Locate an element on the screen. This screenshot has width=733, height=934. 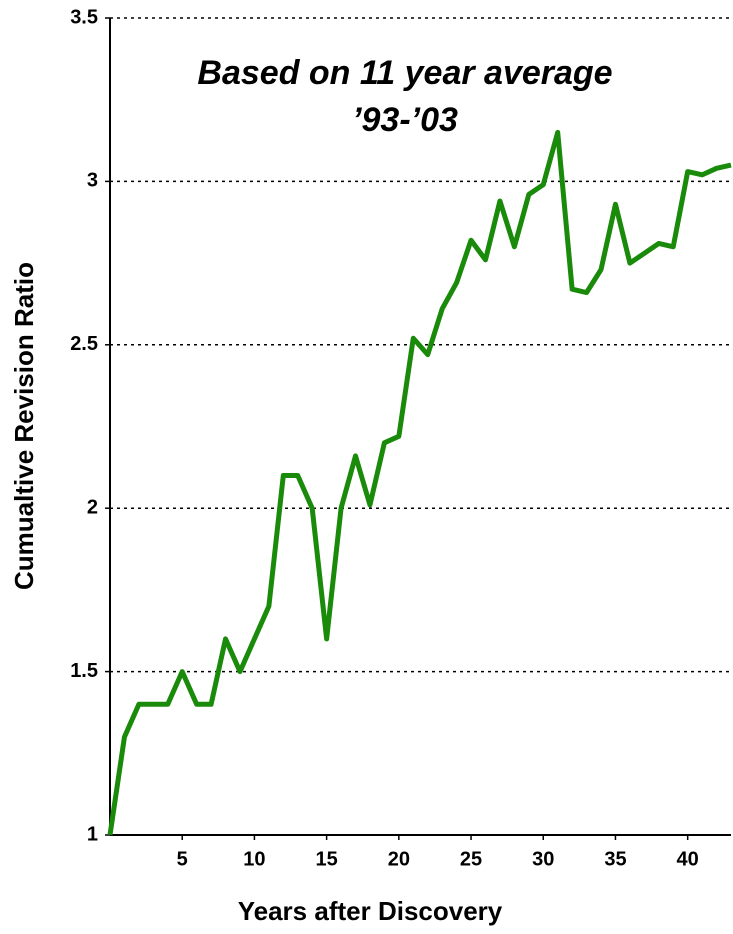
x-tick-label: 35 is located at coordinates (615, 859).